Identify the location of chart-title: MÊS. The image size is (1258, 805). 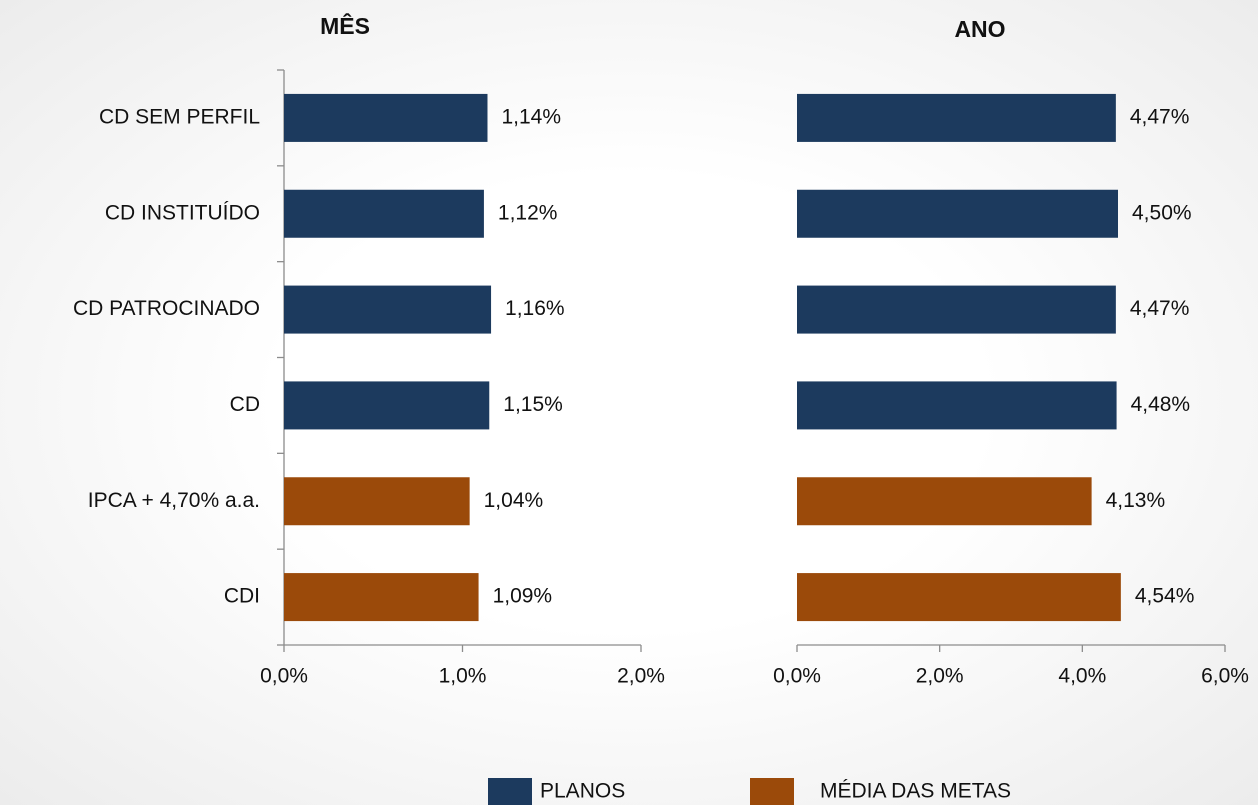
(345, 25).